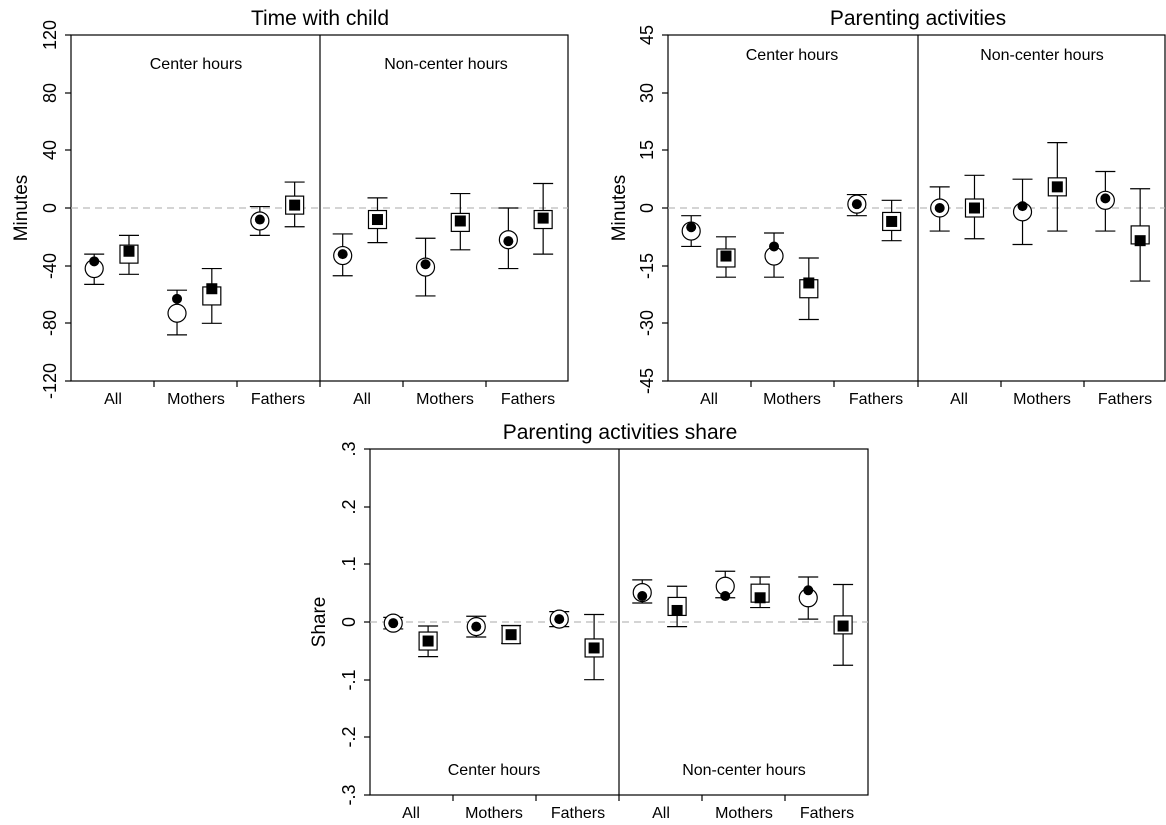 This screenshot has width=1166, height=825. Describe the element at coordinates (50, 150) in the screenshot. I see `y-tick-label: 40` at that location.